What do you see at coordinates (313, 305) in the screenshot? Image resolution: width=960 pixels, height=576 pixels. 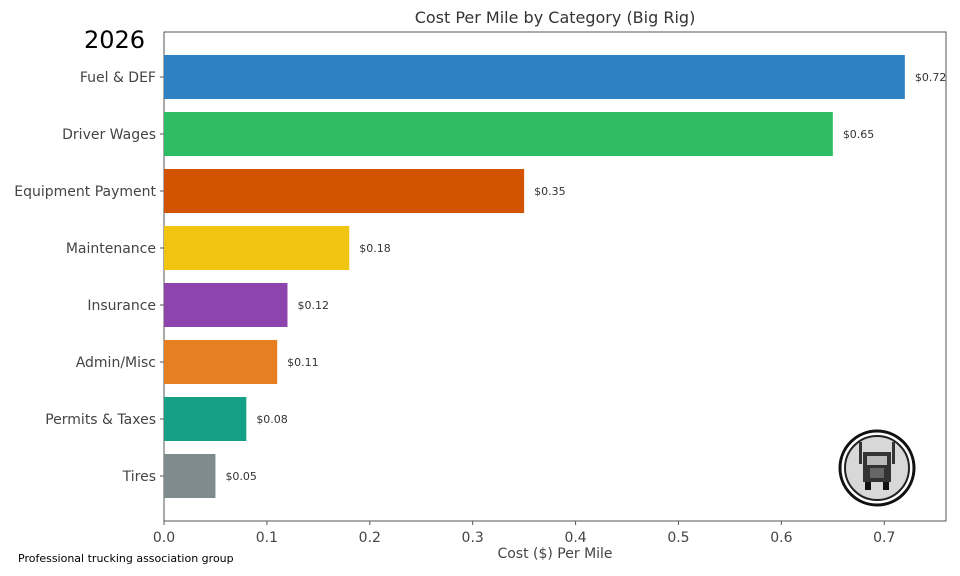 I see `data-label: $0.12` at bounding box center [313, 305].